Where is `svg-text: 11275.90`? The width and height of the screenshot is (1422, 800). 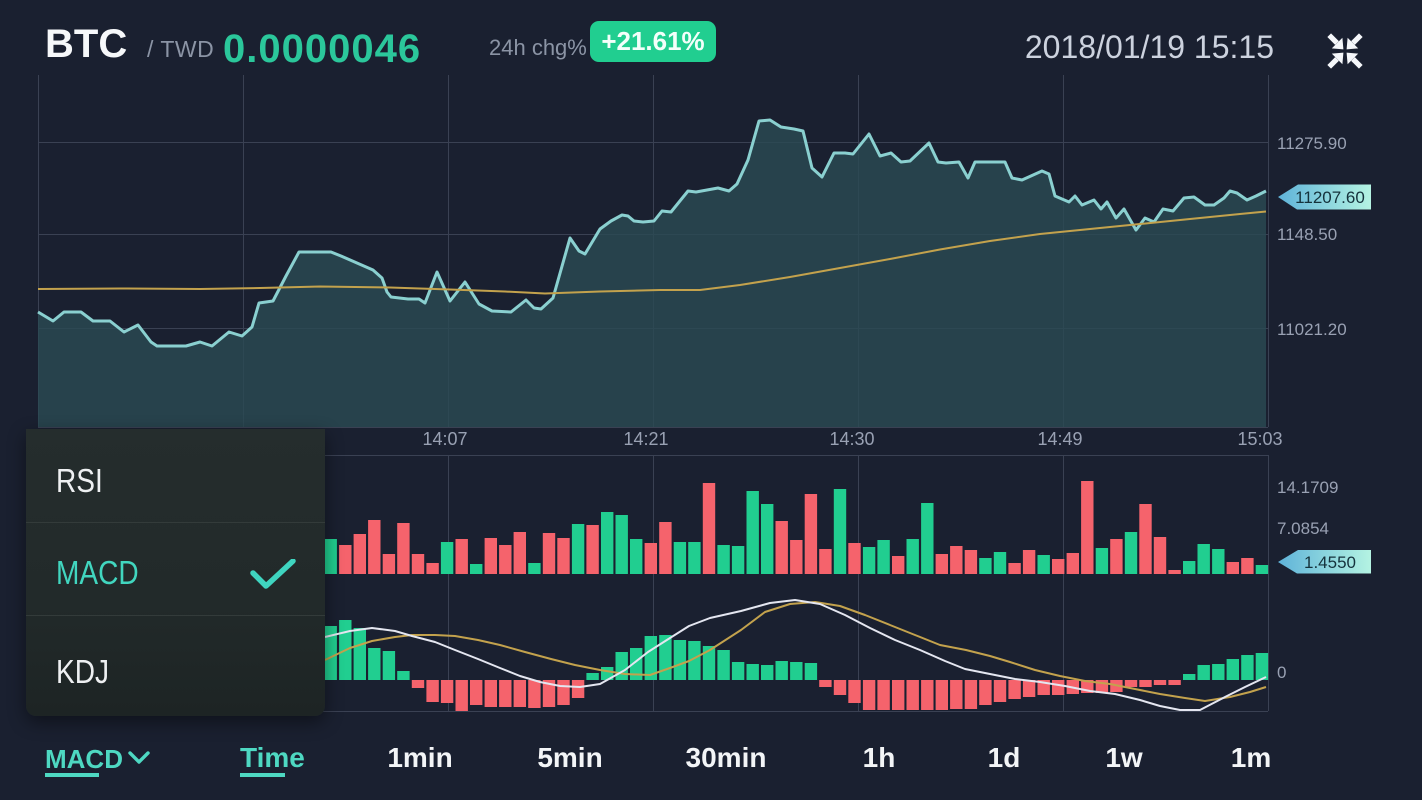 svg-text: 11275.90 is located at coordinates (1312, 143).